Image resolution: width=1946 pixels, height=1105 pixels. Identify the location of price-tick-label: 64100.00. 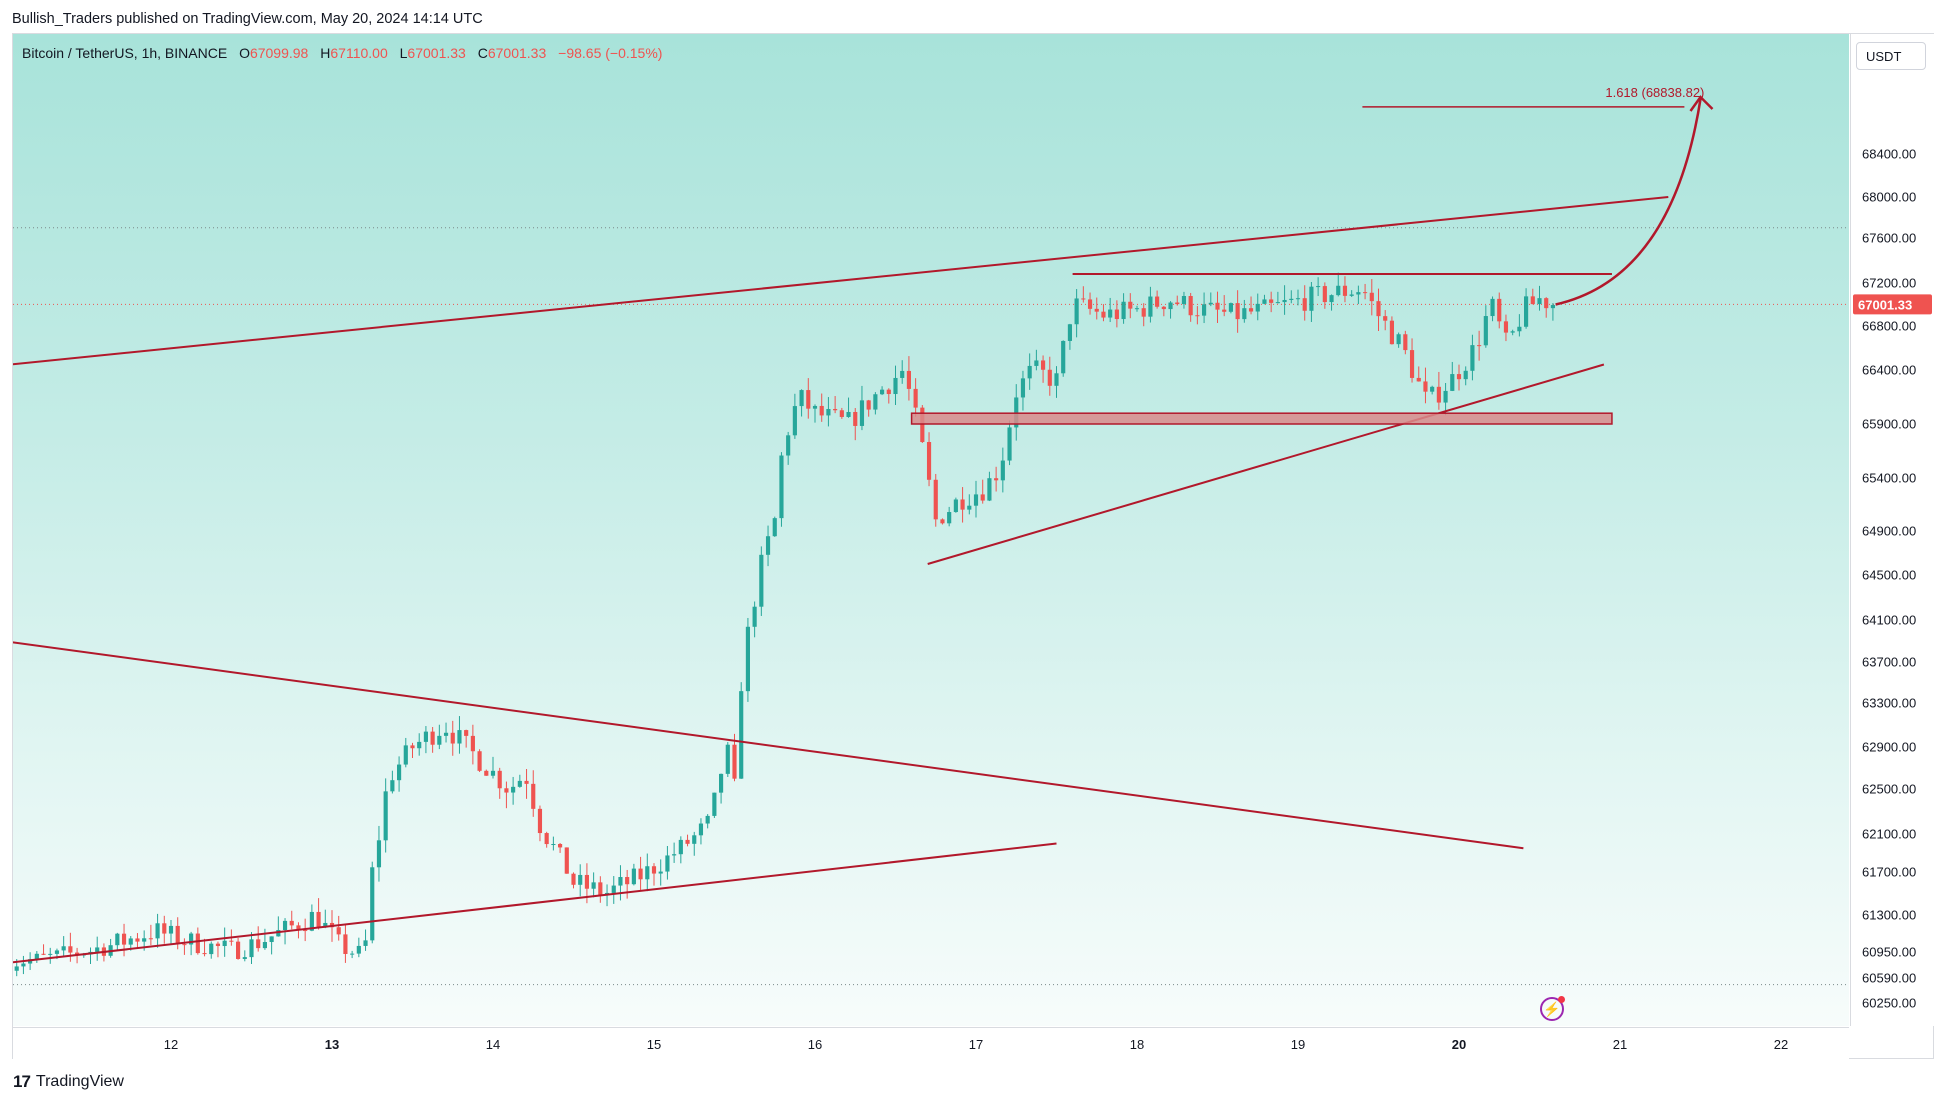
(1889, 620).